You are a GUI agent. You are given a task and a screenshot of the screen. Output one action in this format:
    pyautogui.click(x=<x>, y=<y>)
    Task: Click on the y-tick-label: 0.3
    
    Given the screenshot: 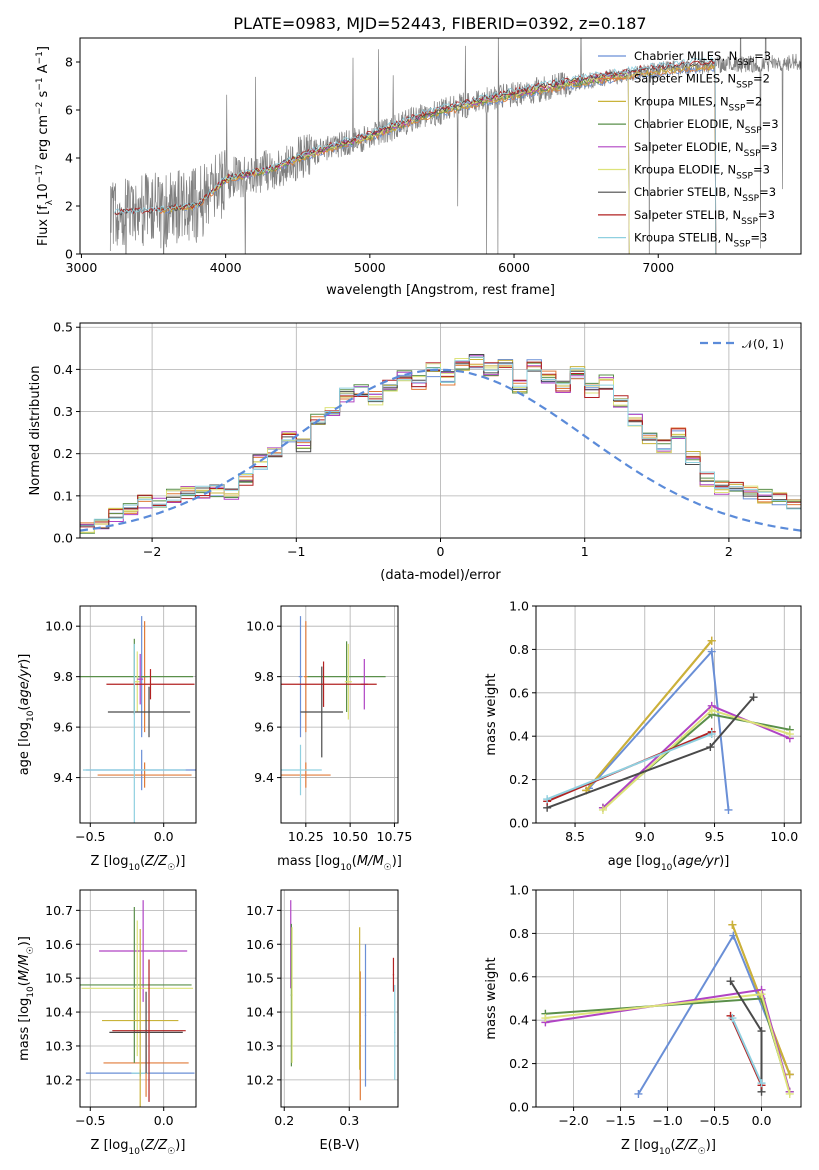 What is the action you would take?
    pyautogui.click(x=63, y=411)
    